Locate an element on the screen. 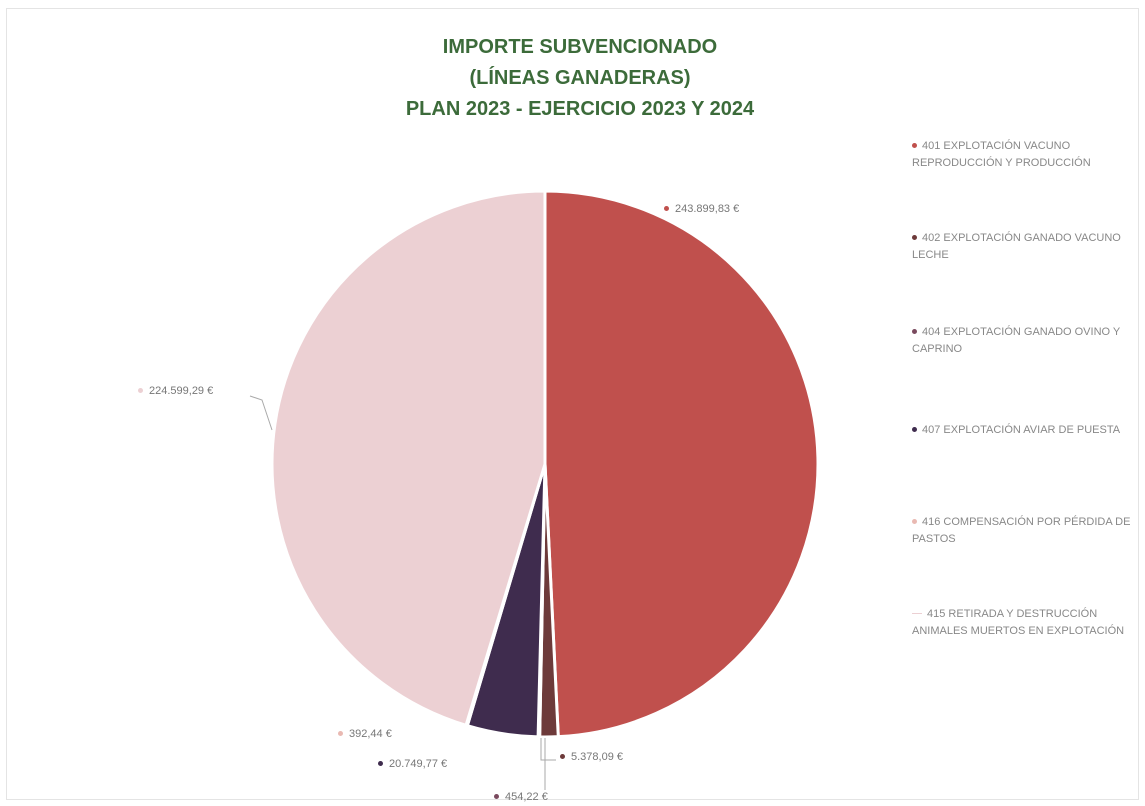 This screenshot has width=1145, height=806. legend-entry-404: 404 EXPLOTACIÓN GANADO OVINO Y CAPRINO is located at coordinates (1026, 341).